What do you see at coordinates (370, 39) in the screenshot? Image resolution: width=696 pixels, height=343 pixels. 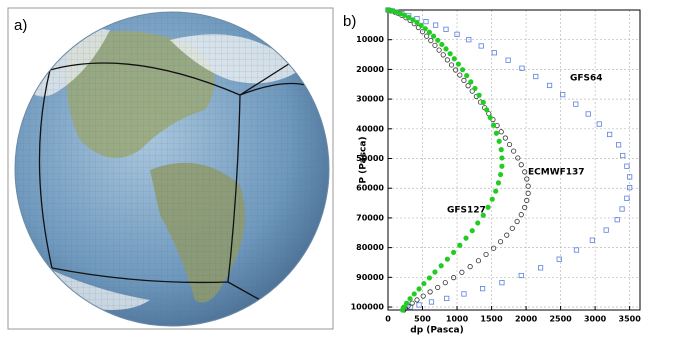 I see `y-tick-label: 10000` at bounding box center [370, 39].